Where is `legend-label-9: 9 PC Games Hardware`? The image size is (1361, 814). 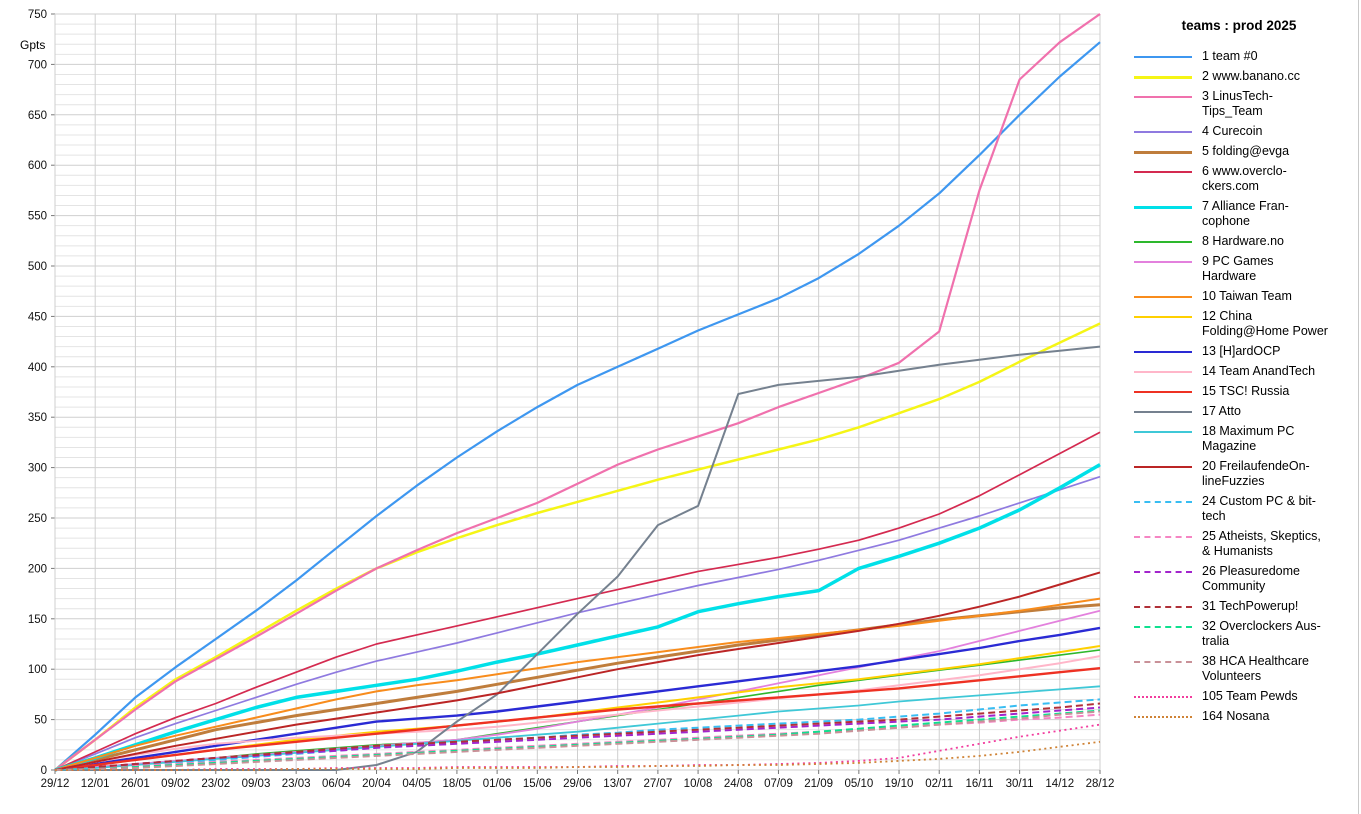
legend-label-9: 9 PC Games Hardware is located at coordinates (1238, 268).